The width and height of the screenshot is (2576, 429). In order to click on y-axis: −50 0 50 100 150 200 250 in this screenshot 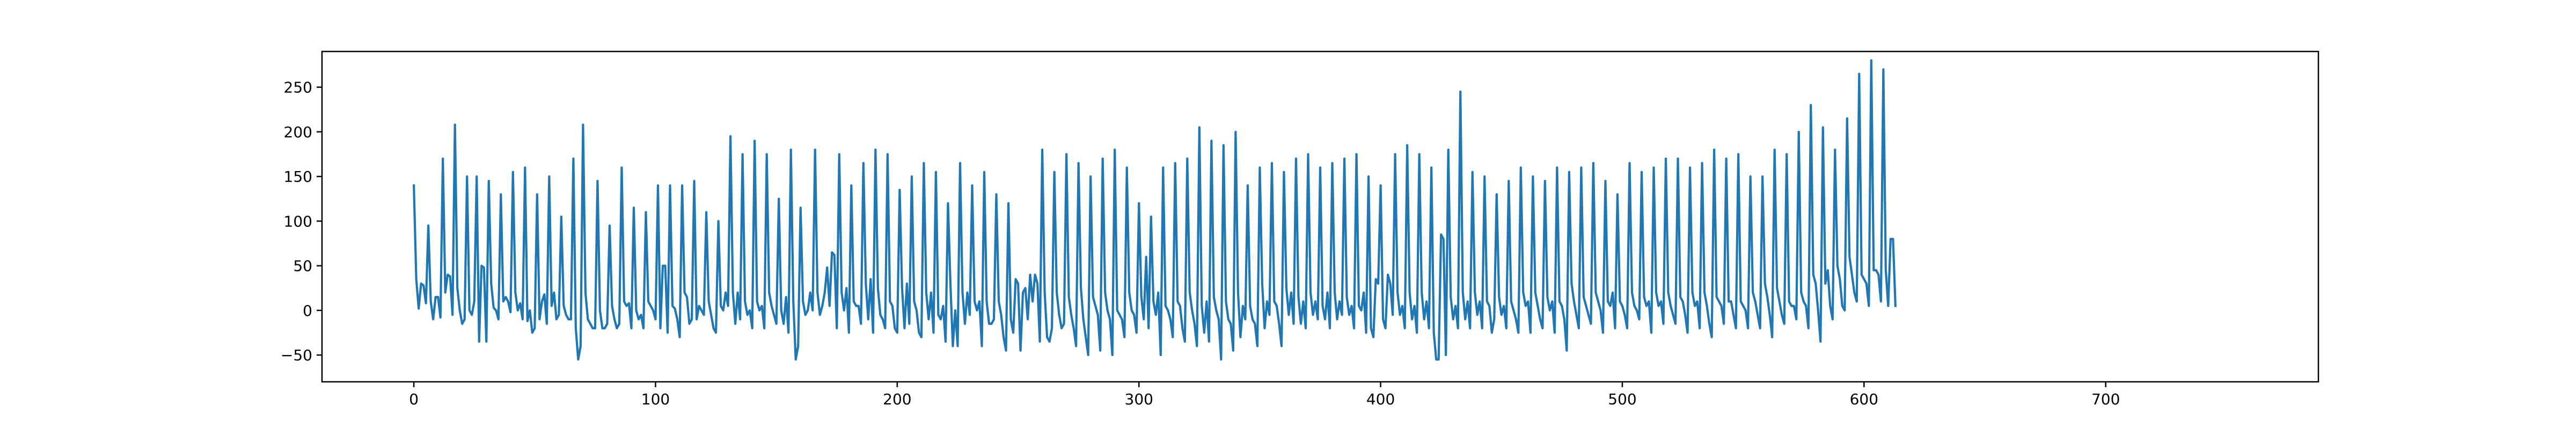, I will do `click(301, 221)`.